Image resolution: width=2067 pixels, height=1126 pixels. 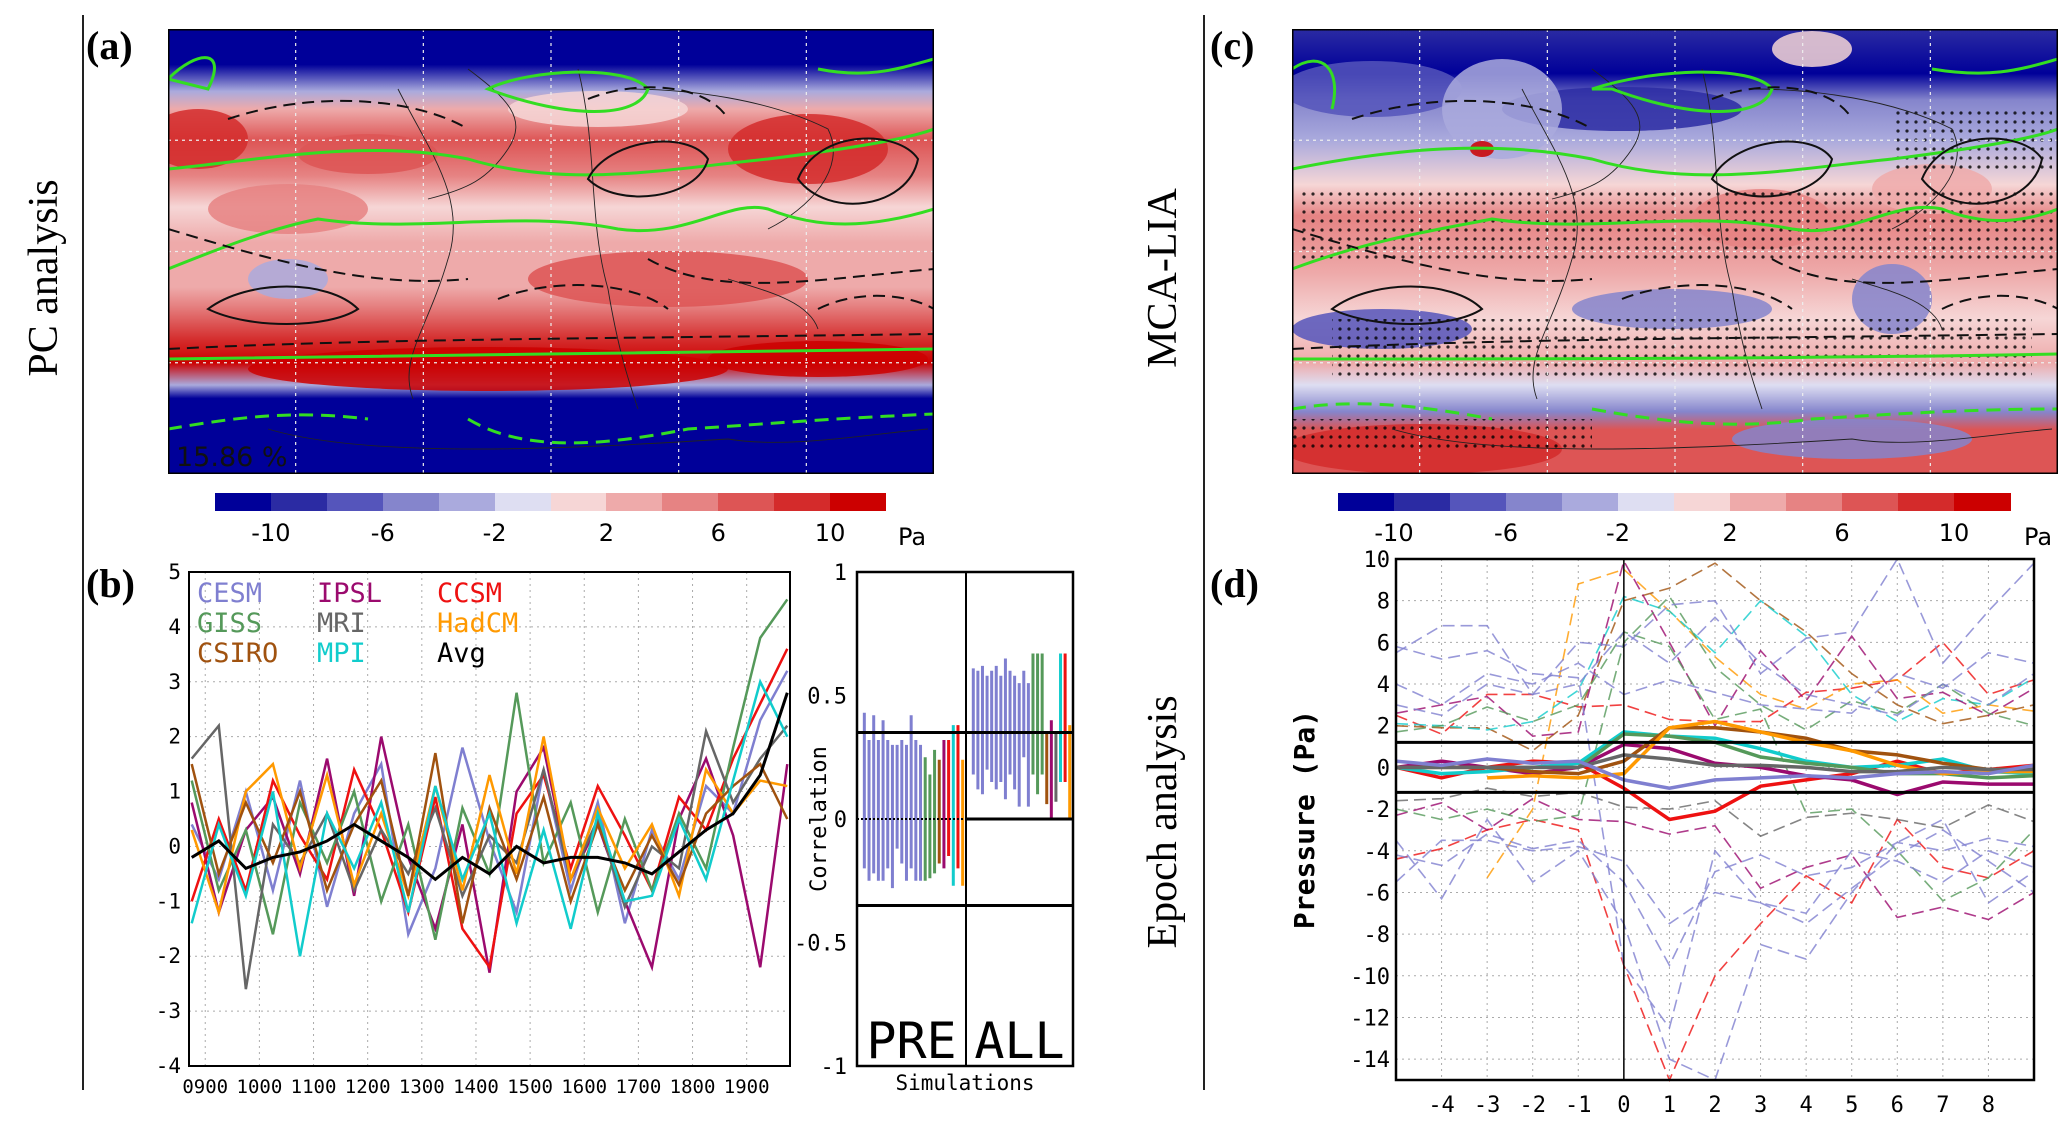 What do you see at coordinates (1714, 1105) in the screenshot?
I see `x-tick-label: 2` at bounding box center [1714, 1105].